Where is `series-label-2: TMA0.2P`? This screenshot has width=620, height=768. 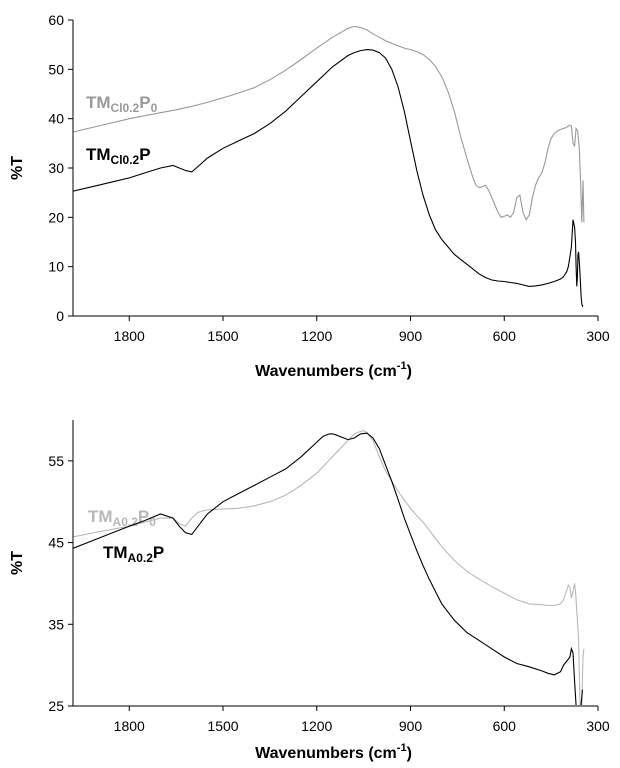
series-label-2: TMA0.2P is located at coordinates (133, 554).